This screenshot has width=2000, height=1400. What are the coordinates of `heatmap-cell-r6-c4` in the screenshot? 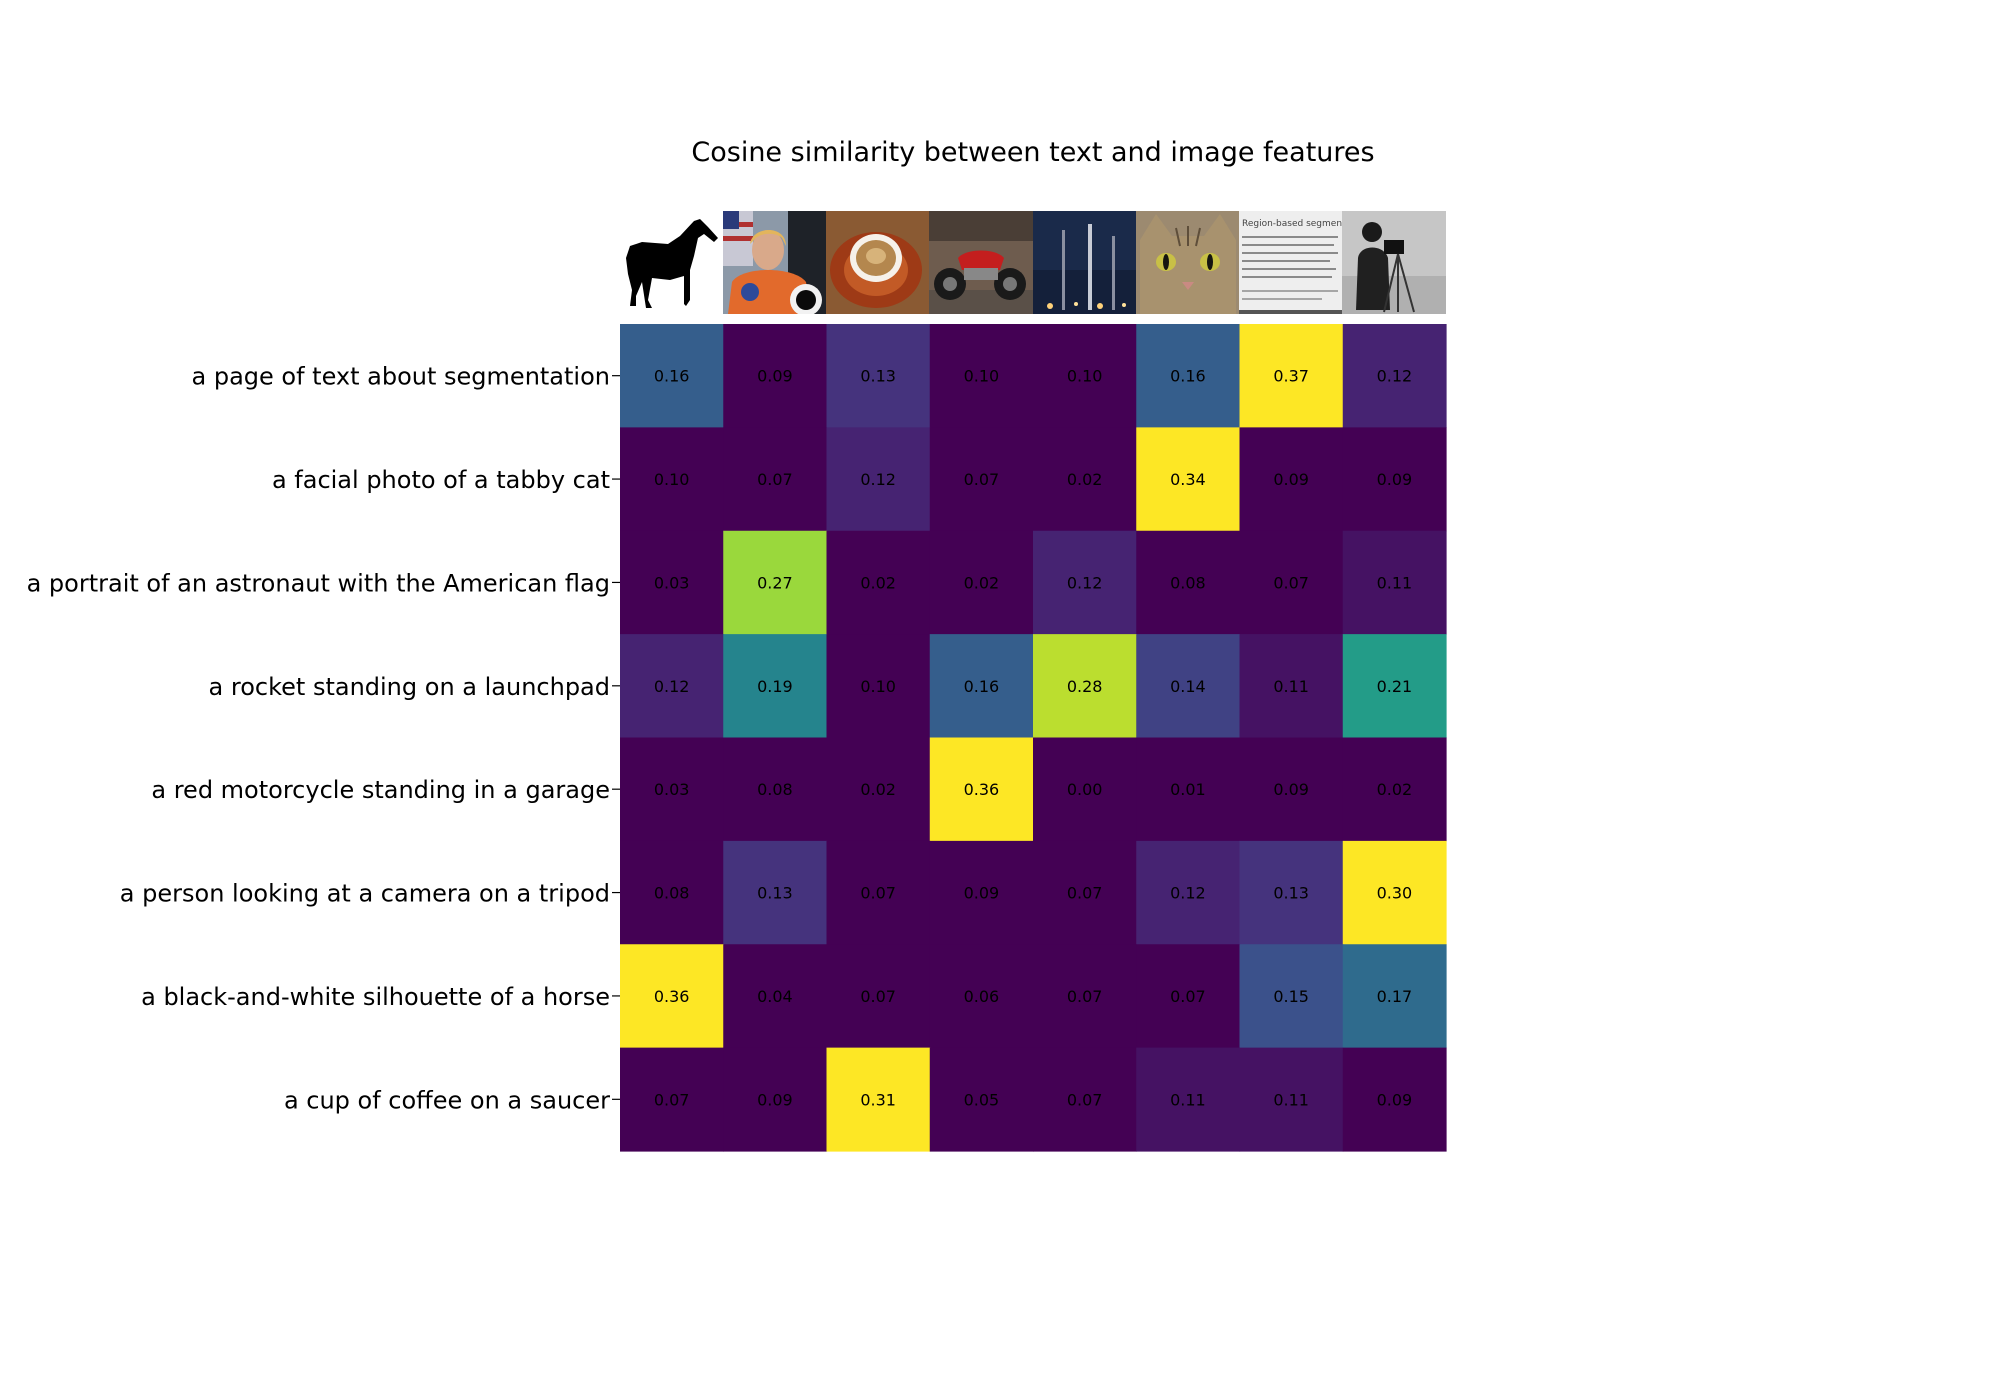 It's located at (1085, 996).